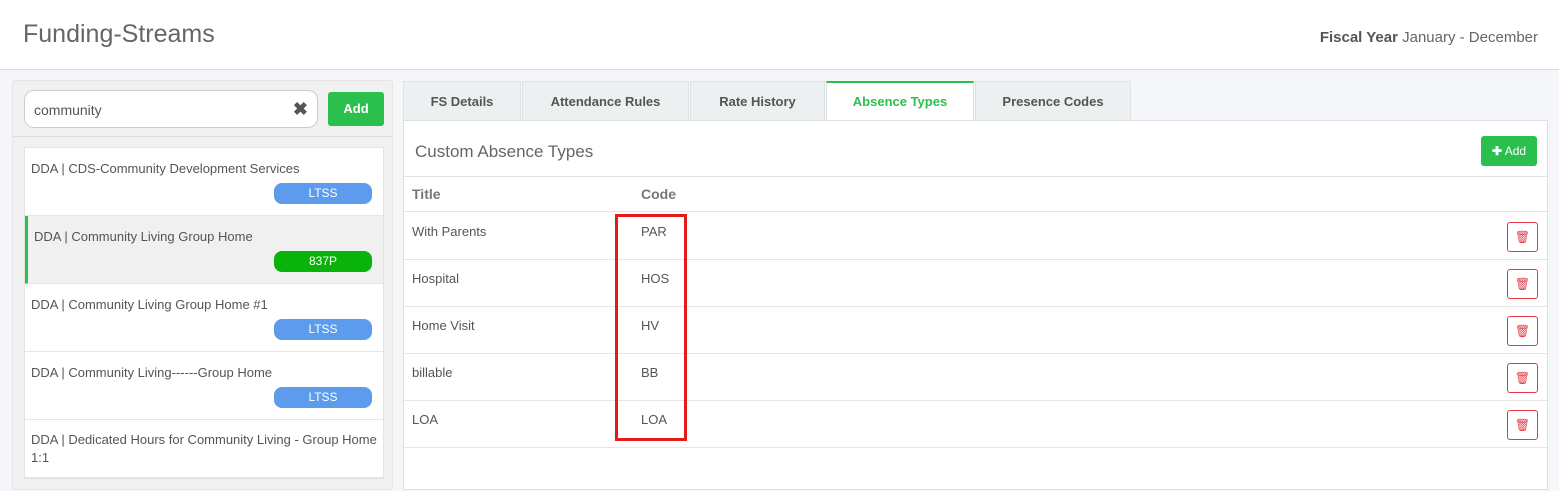 The image size is (1559, 491). What do you see at coordinates (1515, 151) in the screenshot?
I see `add-label: Add` at bounding box center [1515, 151].